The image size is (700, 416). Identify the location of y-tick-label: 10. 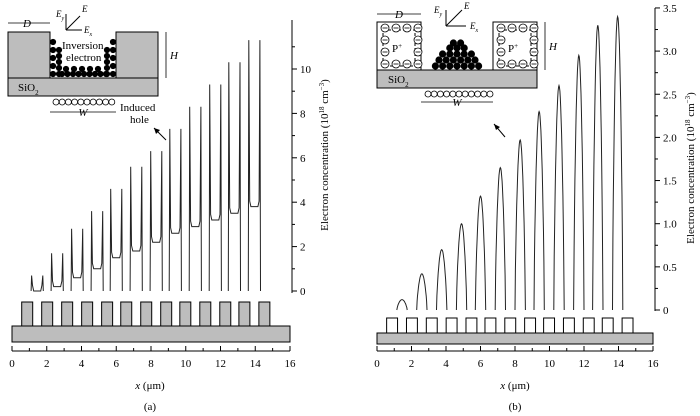
(306, 70).